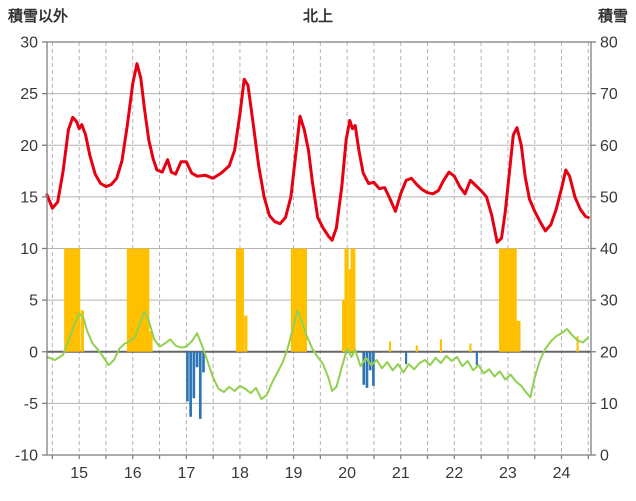  I want to click on right-axis-title: 積雪, so click(612, 16).